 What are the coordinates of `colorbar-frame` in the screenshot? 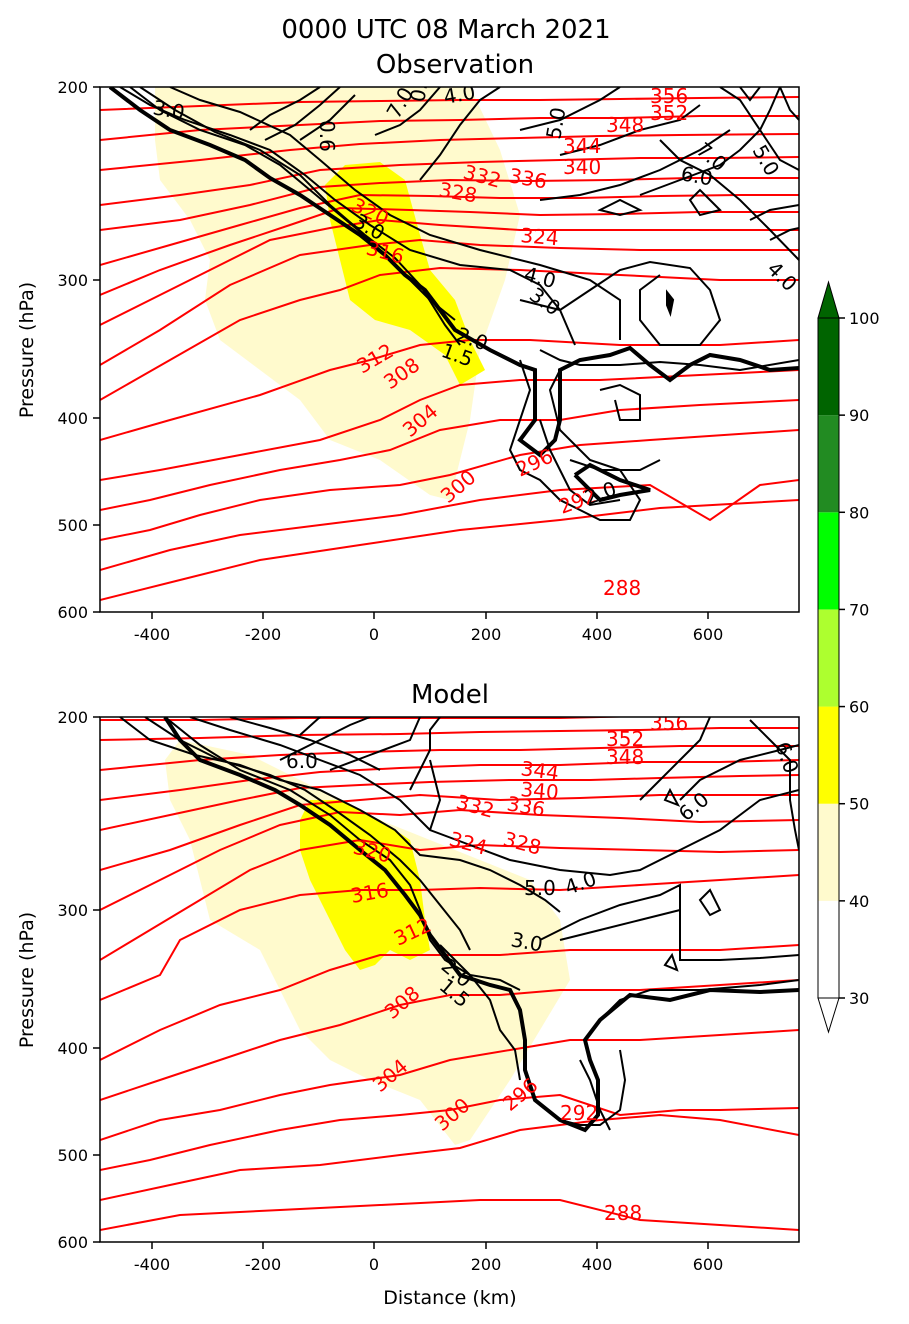 It's located at (828, 658).